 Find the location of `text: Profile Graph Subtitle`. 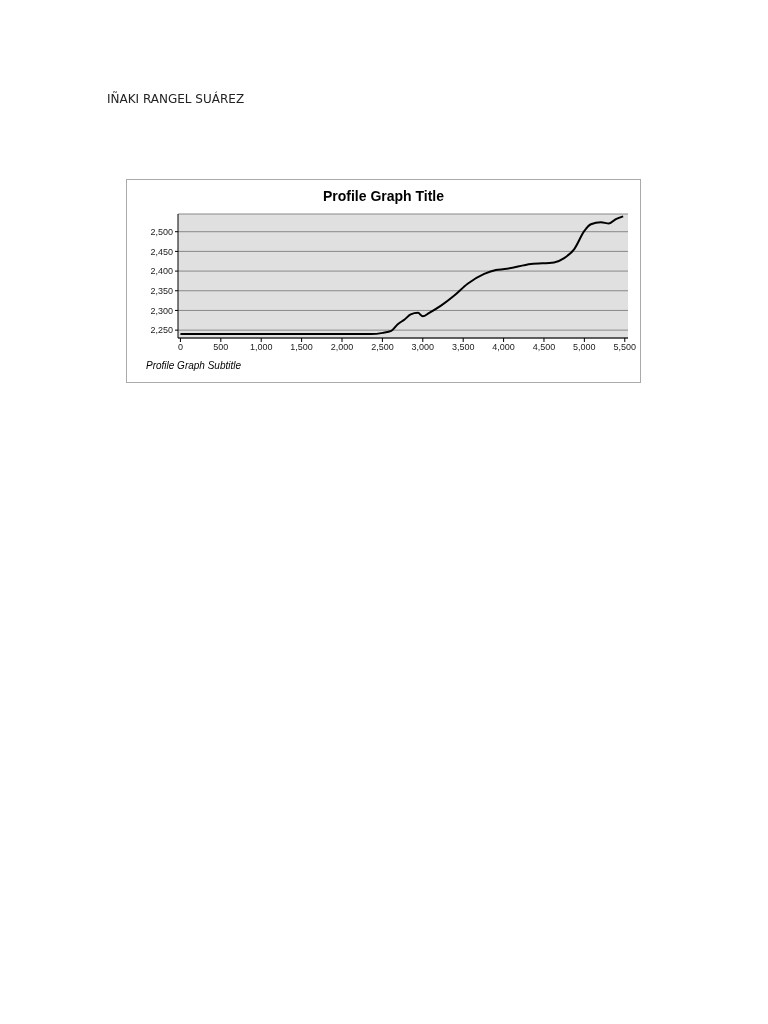

text: Profile Graph Subtitle is located at coordinates (194, 365).